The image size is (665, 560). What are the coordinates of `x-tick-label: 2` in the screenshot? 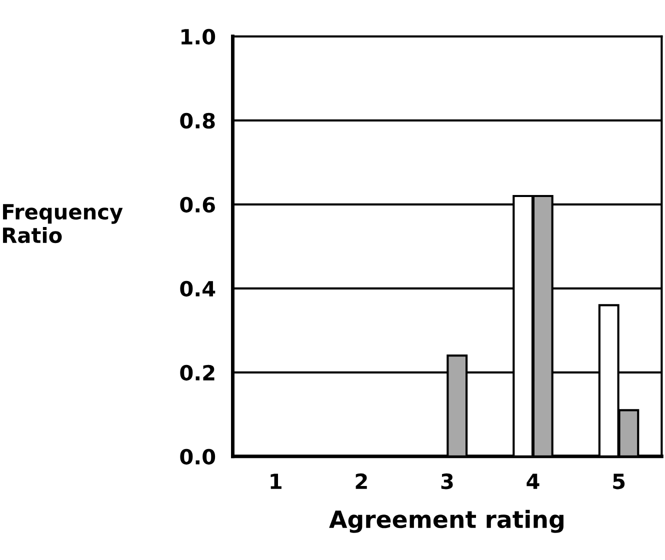 It's located at (361, 481).